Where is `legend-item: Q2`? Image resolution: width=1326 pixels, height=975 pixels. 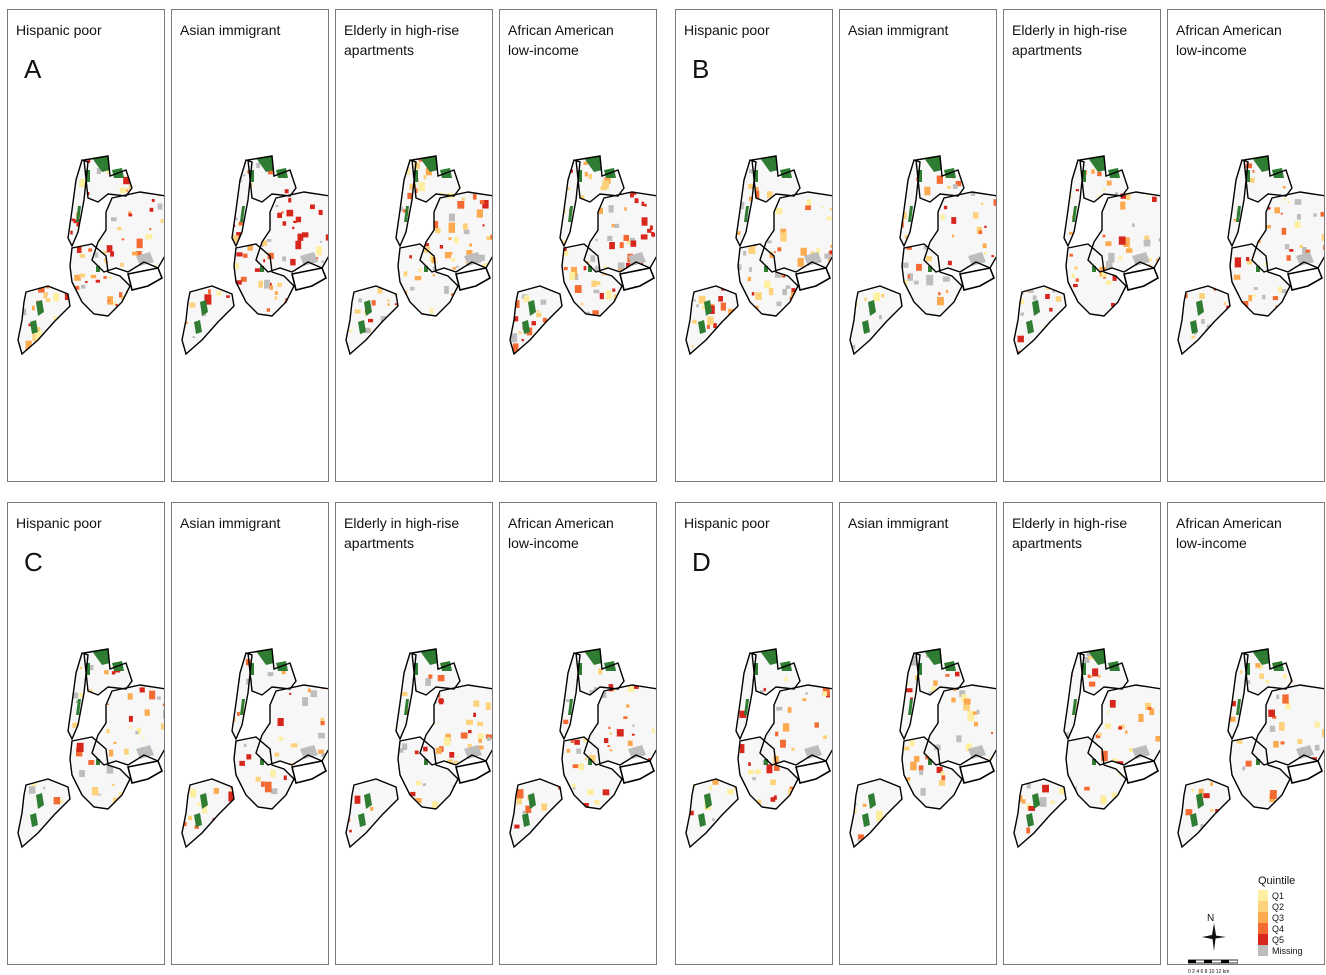 legend-item: Q2 is located at coordinates (1290, 906).